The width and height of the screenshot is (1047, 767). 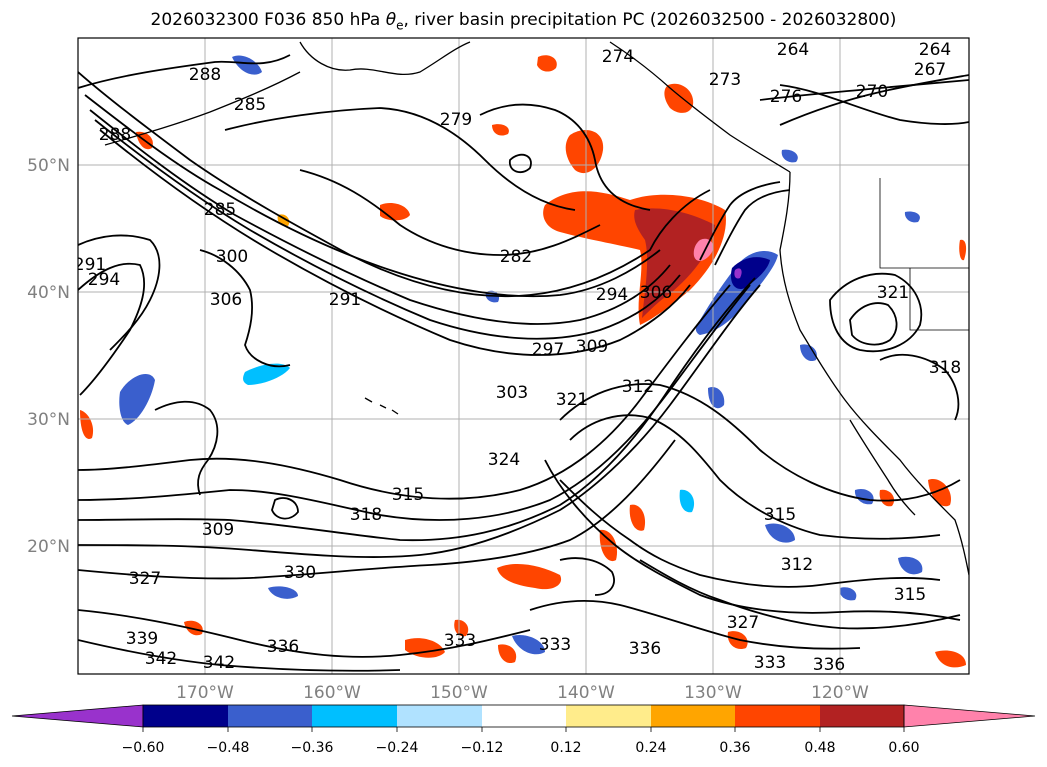 I want to click on coastline-alaska, so click(x=385, y=58).